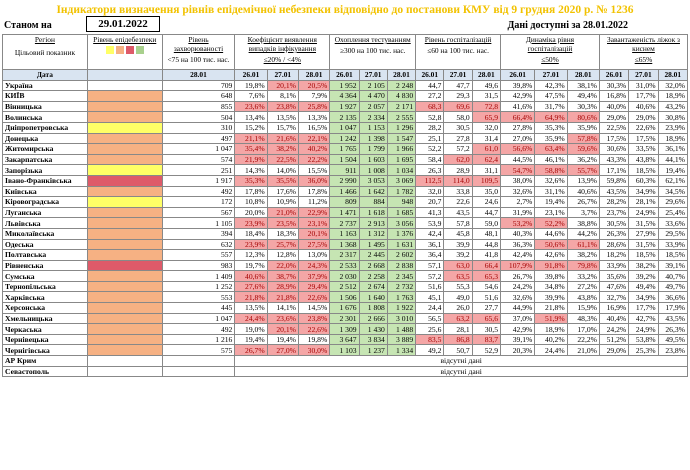 This screenshot has width=690, height=470. What do you see at coordinates (430, 255) in the screenshot?
I see `hospitalization-value: 36,4` at bounding box center [430, 255].